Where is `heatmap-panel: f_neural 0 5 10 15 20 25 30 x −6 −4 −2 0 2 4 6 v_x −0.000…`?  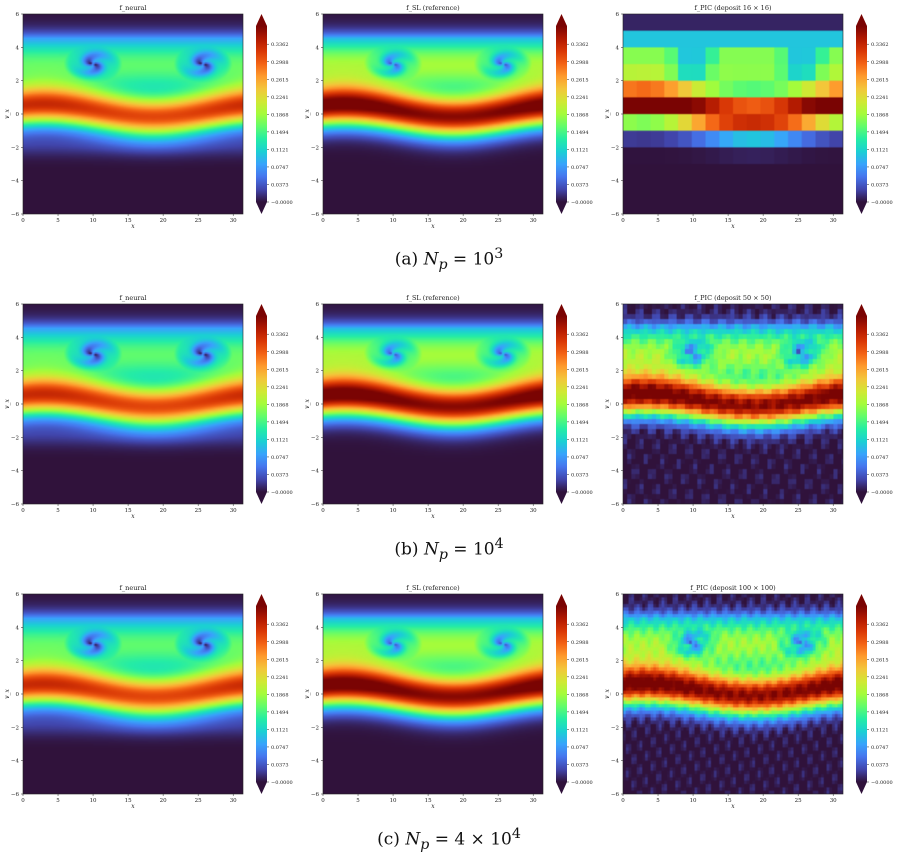
heatmap-panel: f_neural 0 5 10 15 20 25 30 x −6 −4 −2 0 2 4 6 v_x −0.000… is located at coordinates (148, 117).